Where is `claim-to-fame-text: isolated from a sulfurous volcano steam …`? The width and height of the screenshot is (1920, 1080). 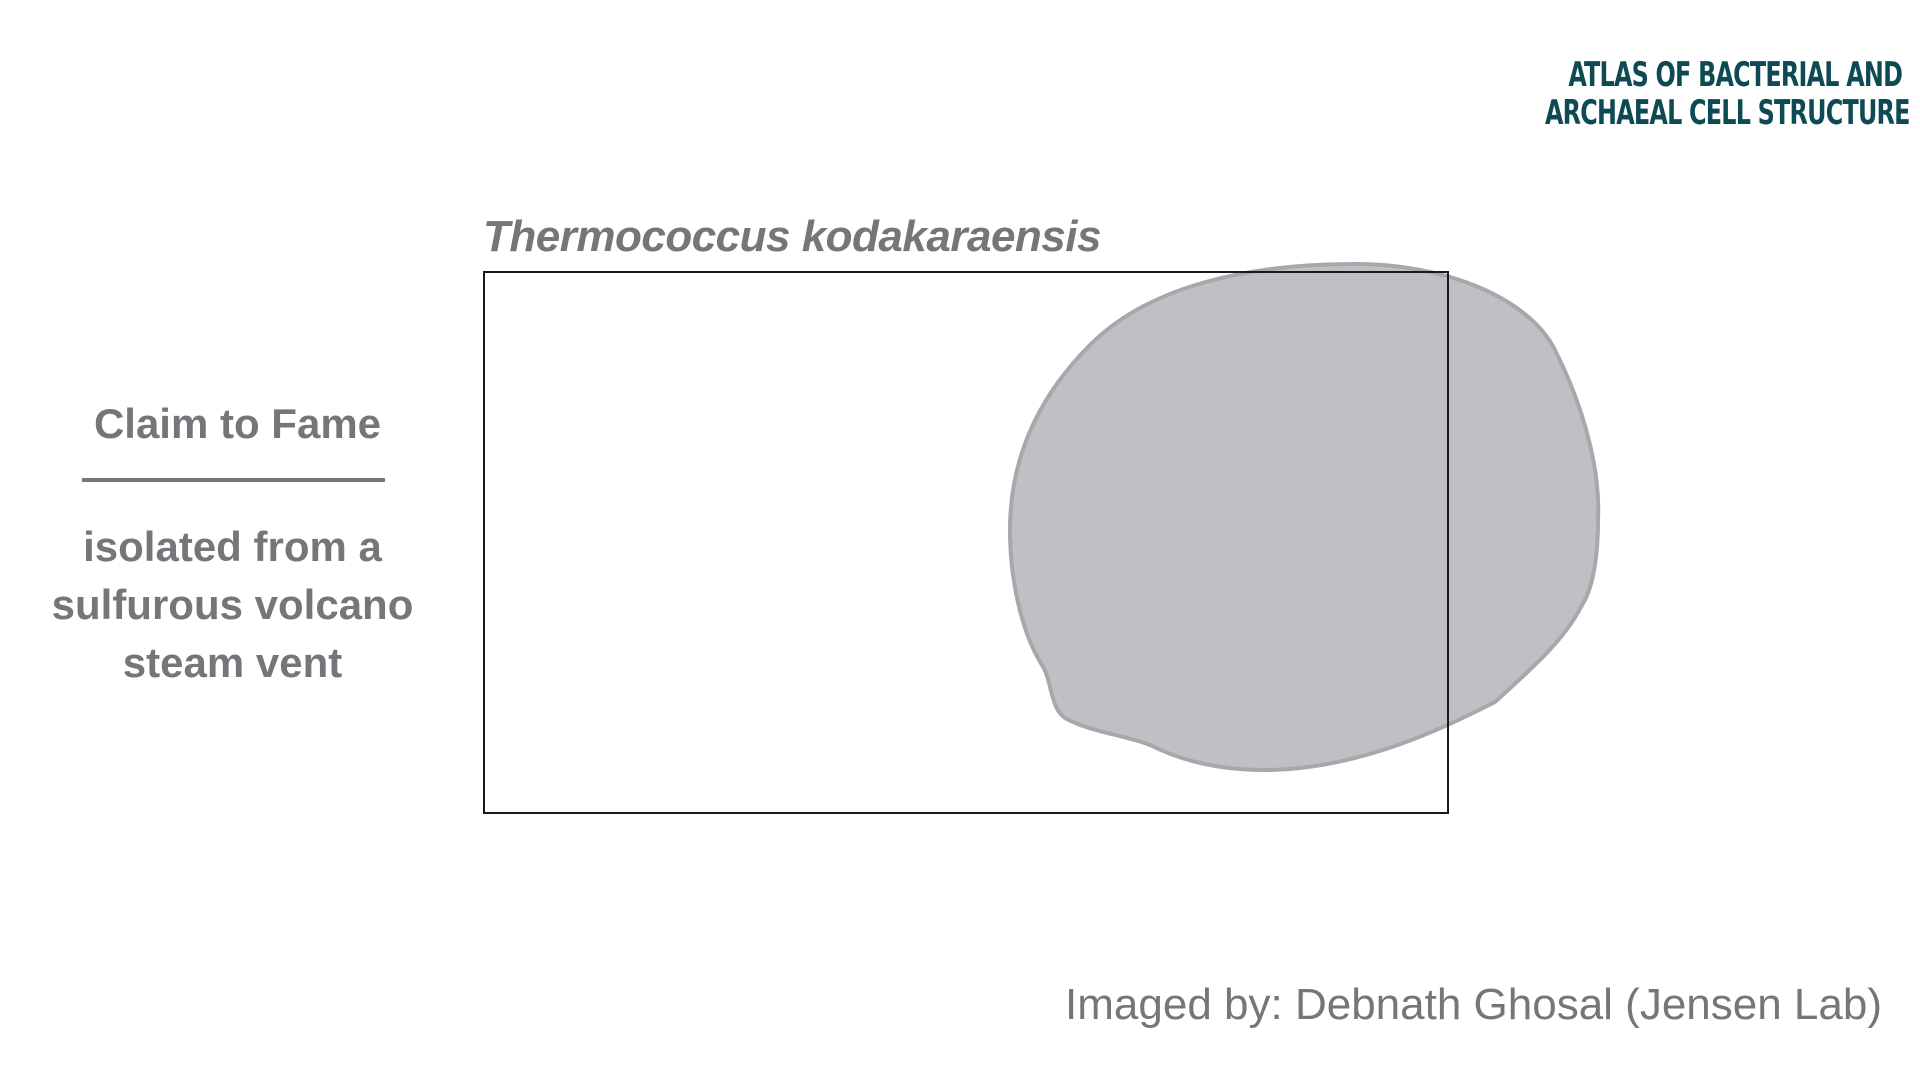 claim-to-fame-text: isolated from a sulfurous volcano steam … is located at coordinates (232, 605).